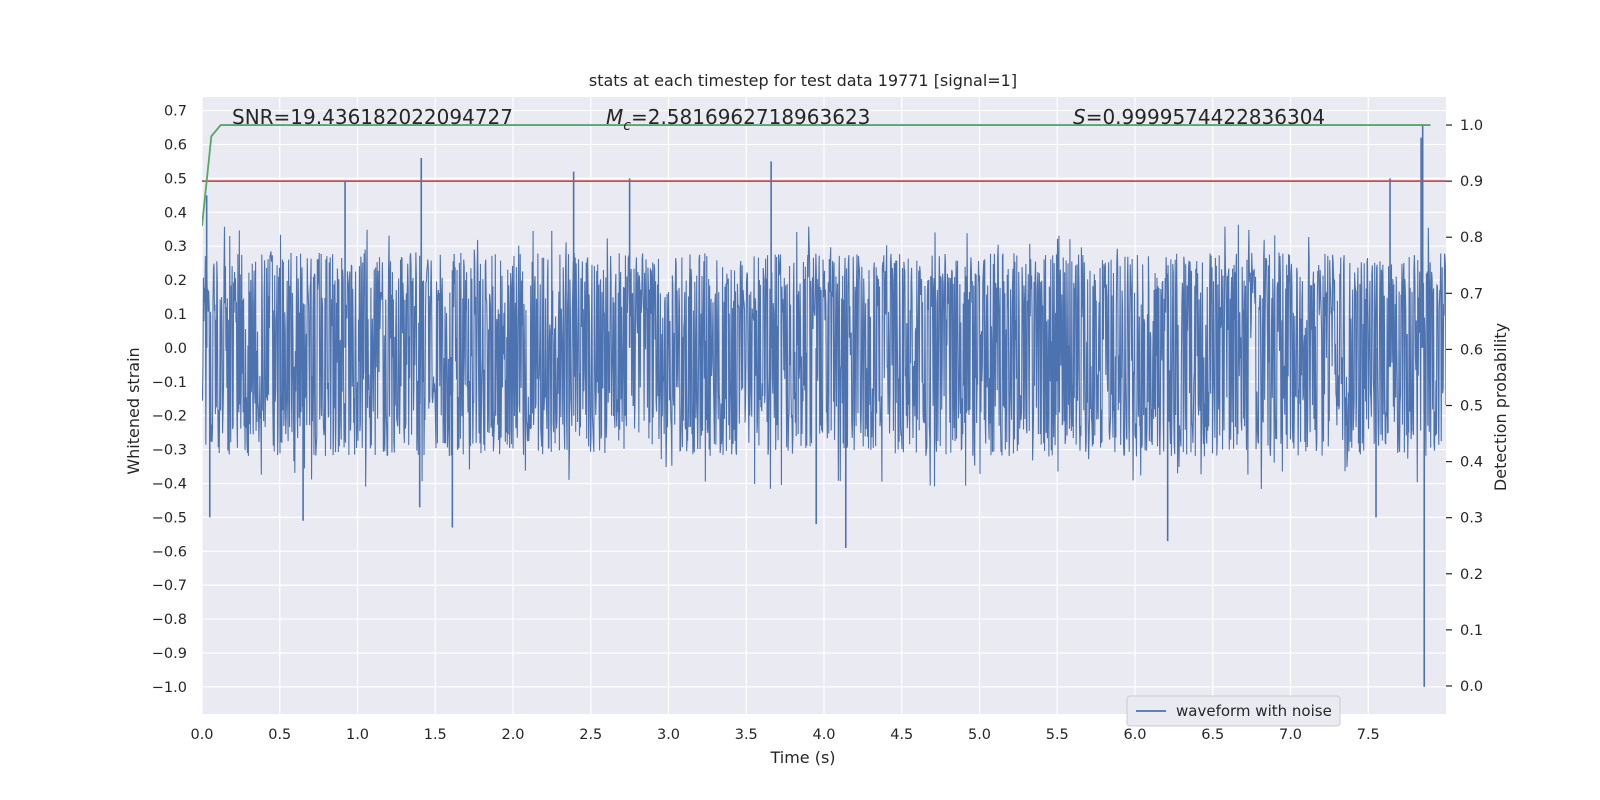  I want to click on y2-tick-label: 0.7, so click(1471, 294).